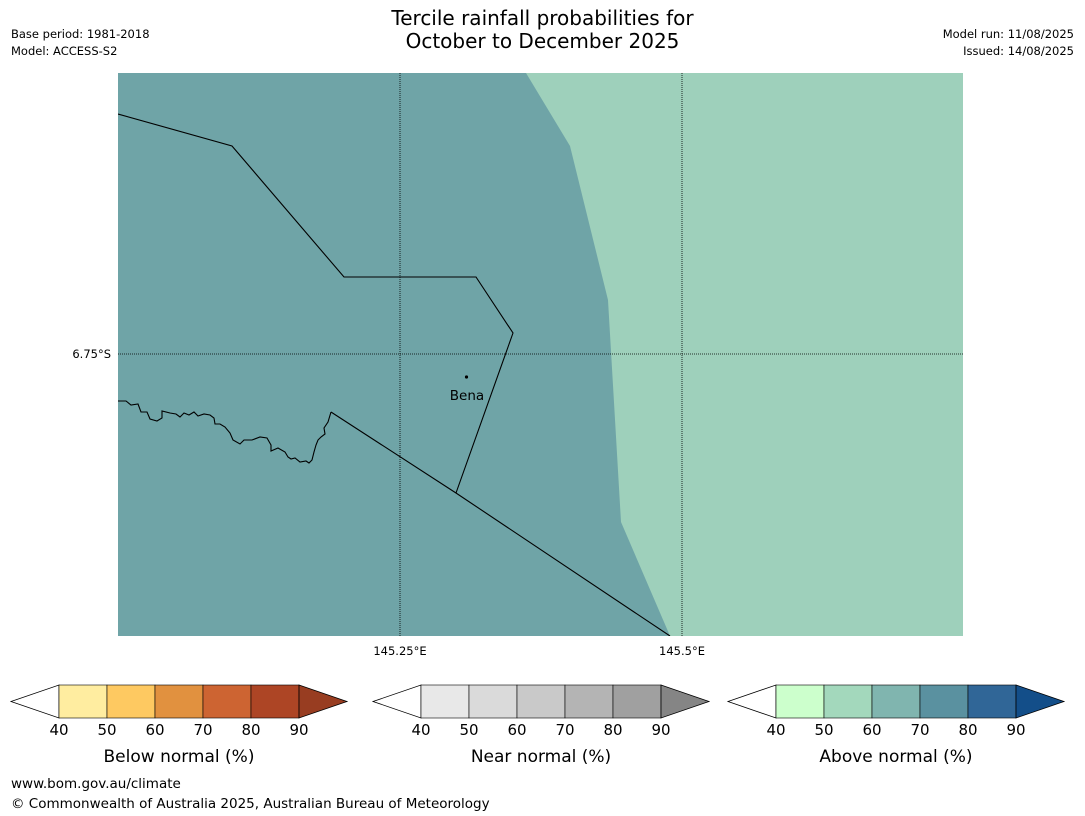 This screenshot has width=1085, height=816. What do you see at coordinates (895, 757) in the screenshot?
I see `above-normal-colorbar-label: Above normal (%)` at bounding box center [895, 757].